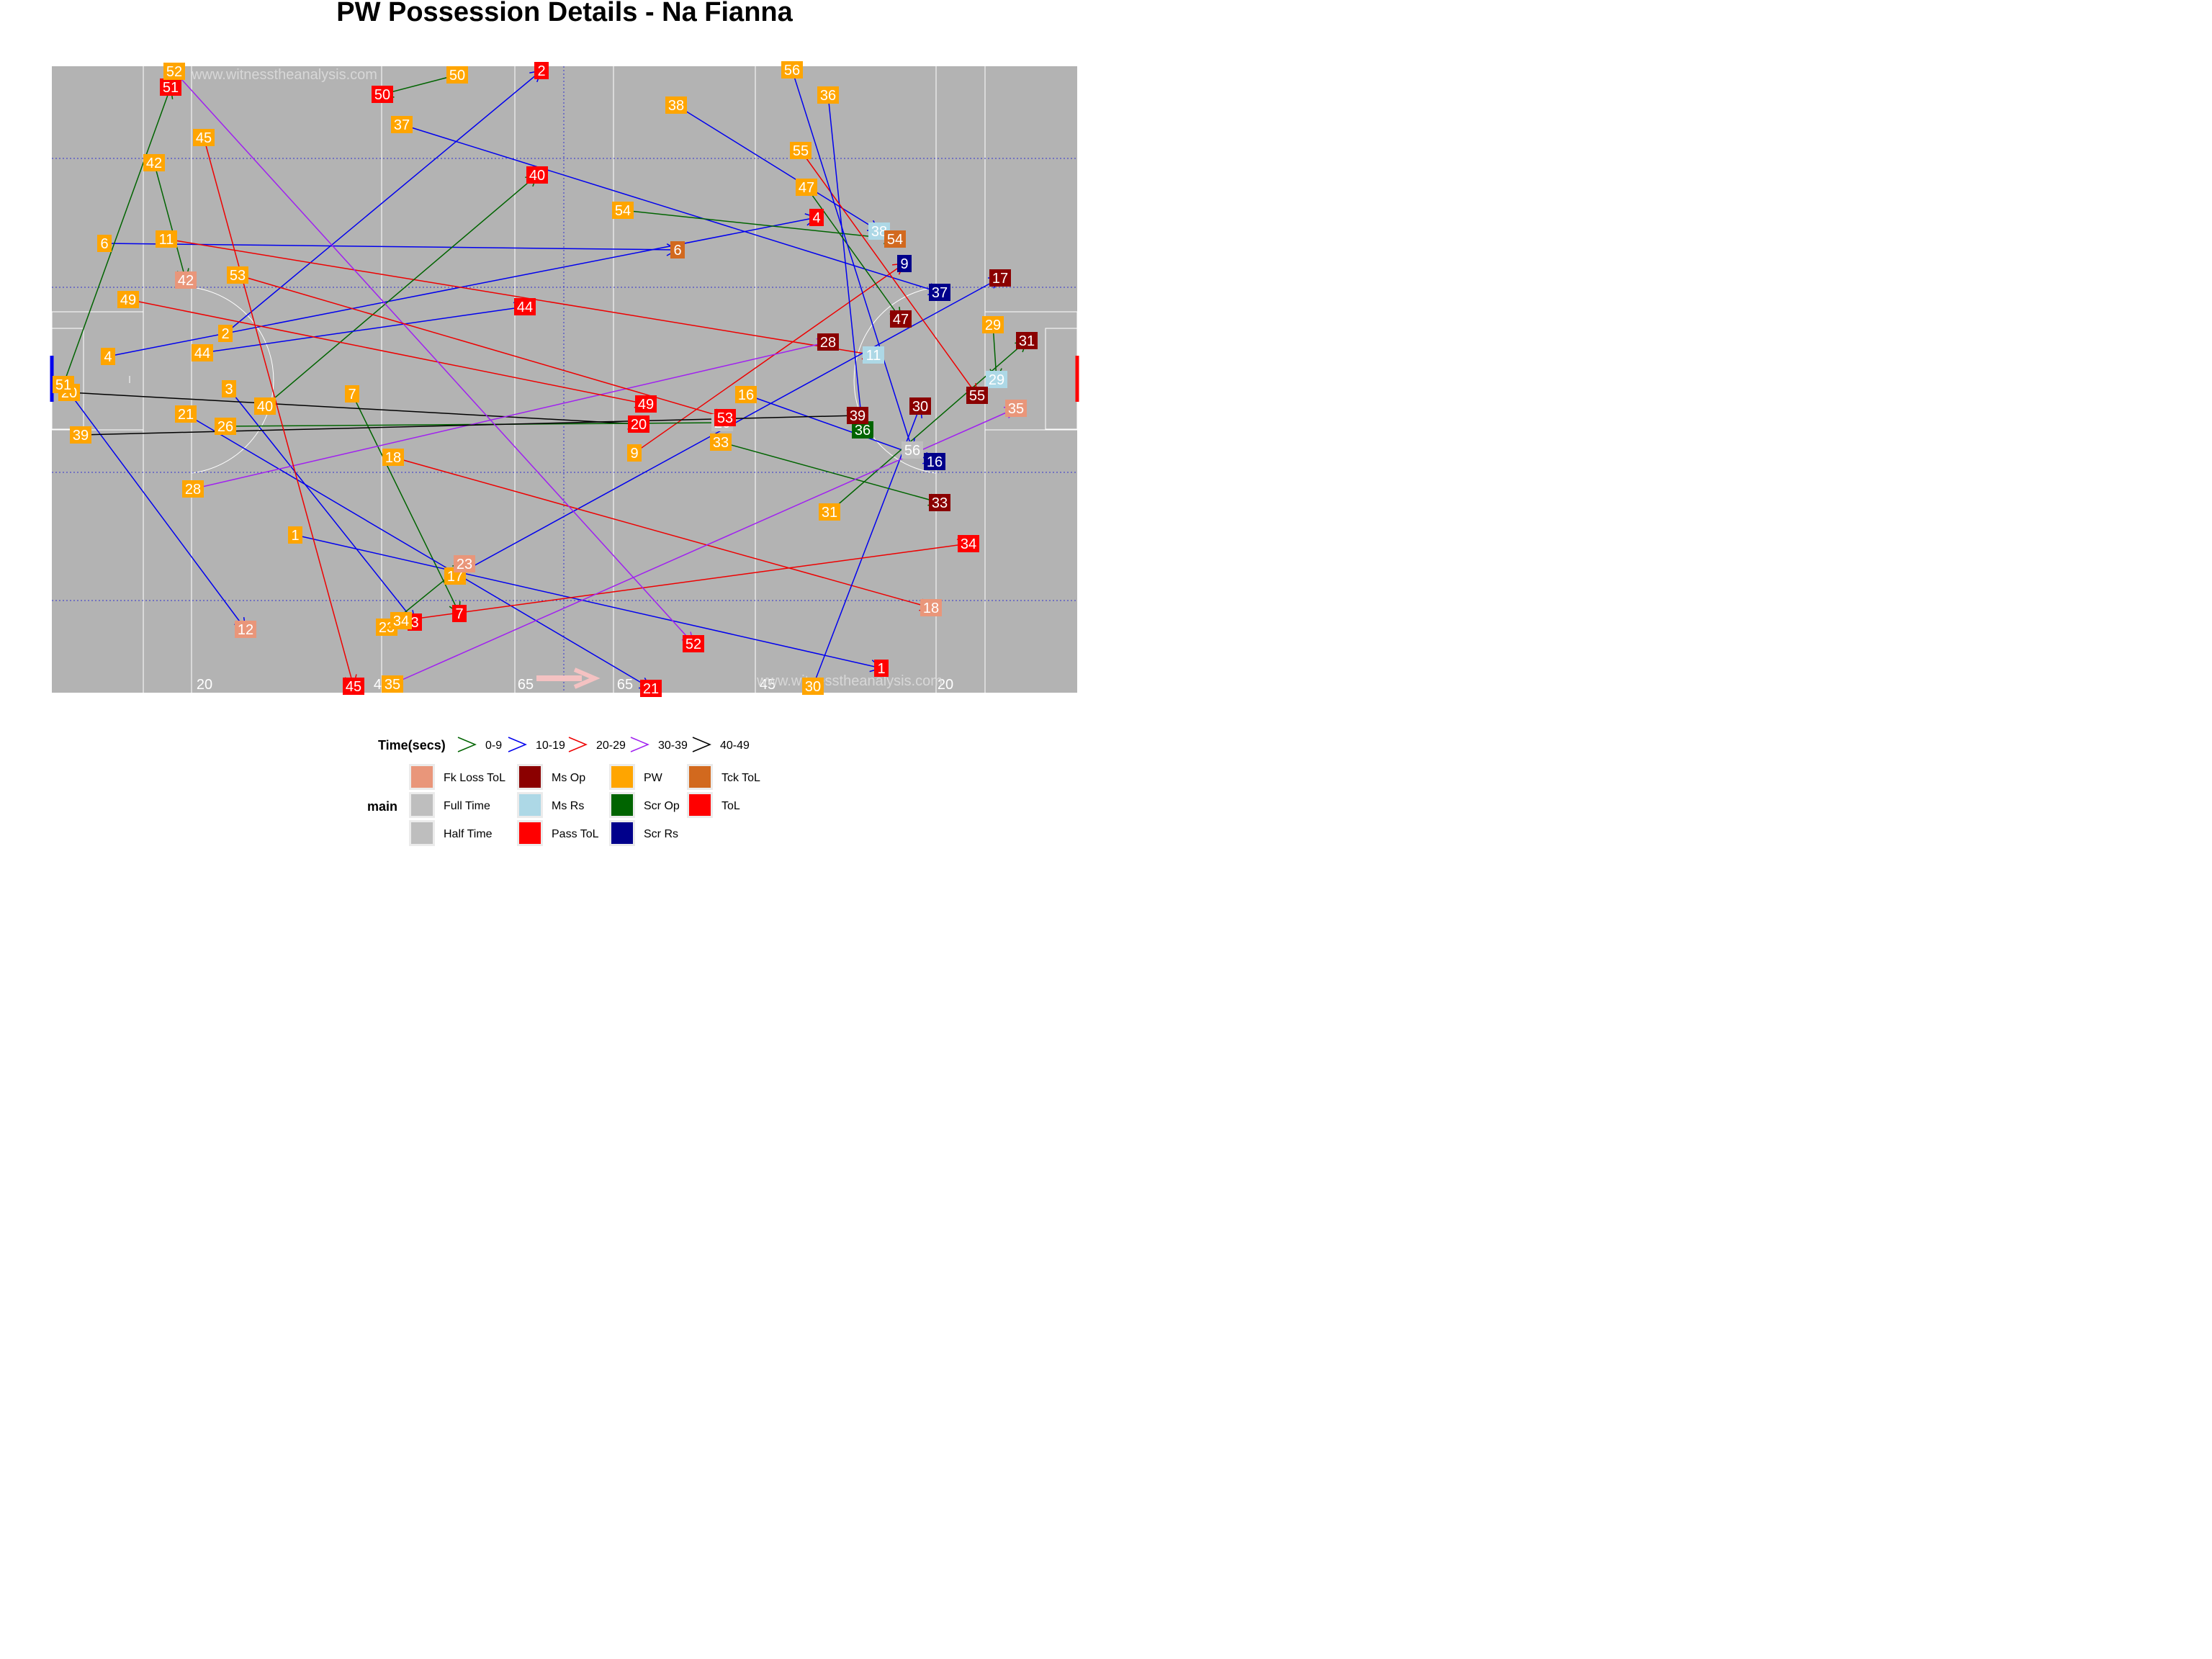  Describe the element at coordinates (469, 426) in the screenshot. I see `possession-label-39: 39 39` at that location.